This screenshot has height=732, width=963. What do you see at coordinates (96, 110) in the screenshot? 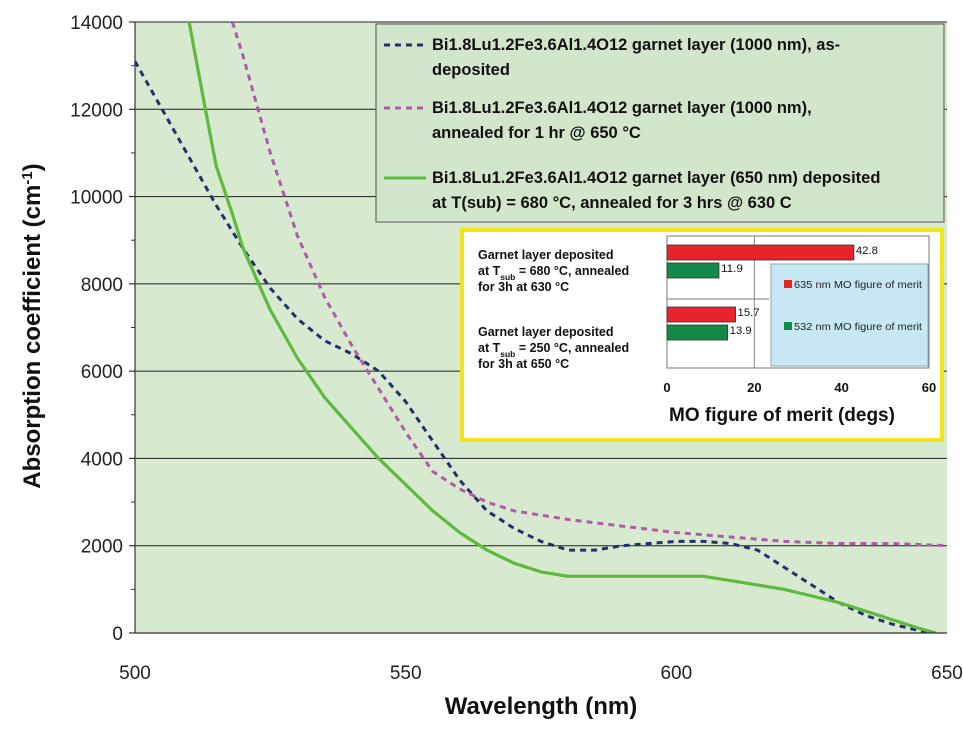
I see `y-tick-label: 12000` at bounding box center [96, 110].